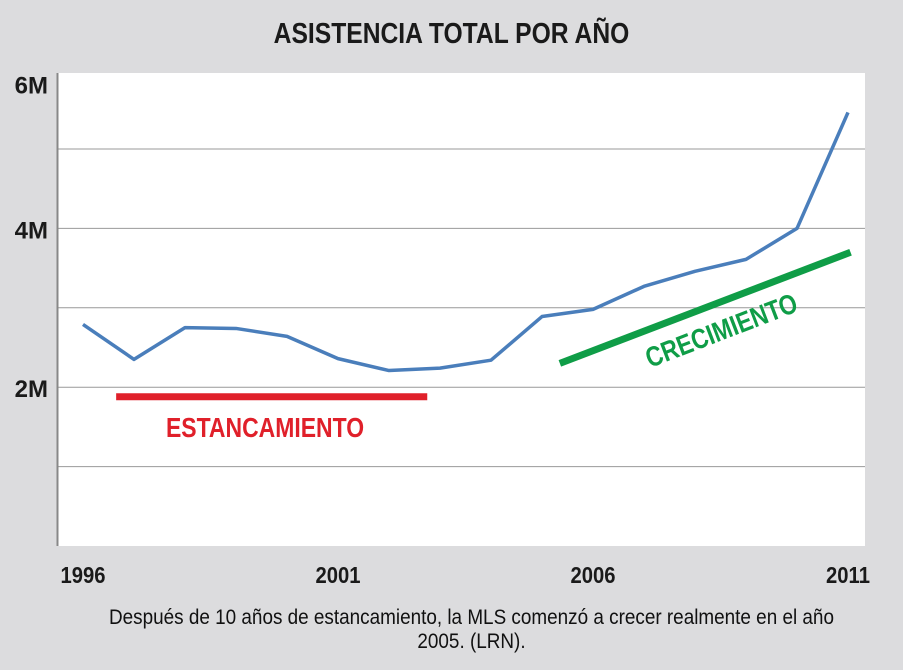 This screenshot has width=903, height=670. What do you see at coordinates (592, 575) in the screenshot?
I see `x-tick-label: 2006` at bounding box center [592, 575].